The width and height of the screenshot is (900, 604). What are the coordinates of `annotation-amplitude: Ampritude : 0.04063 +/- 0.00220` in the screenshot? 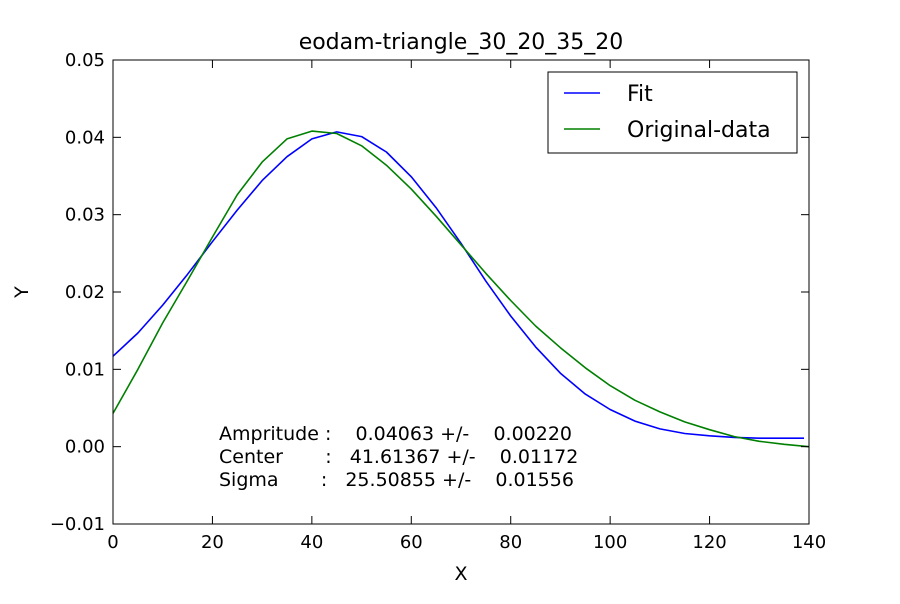 It's located at (395, 434).